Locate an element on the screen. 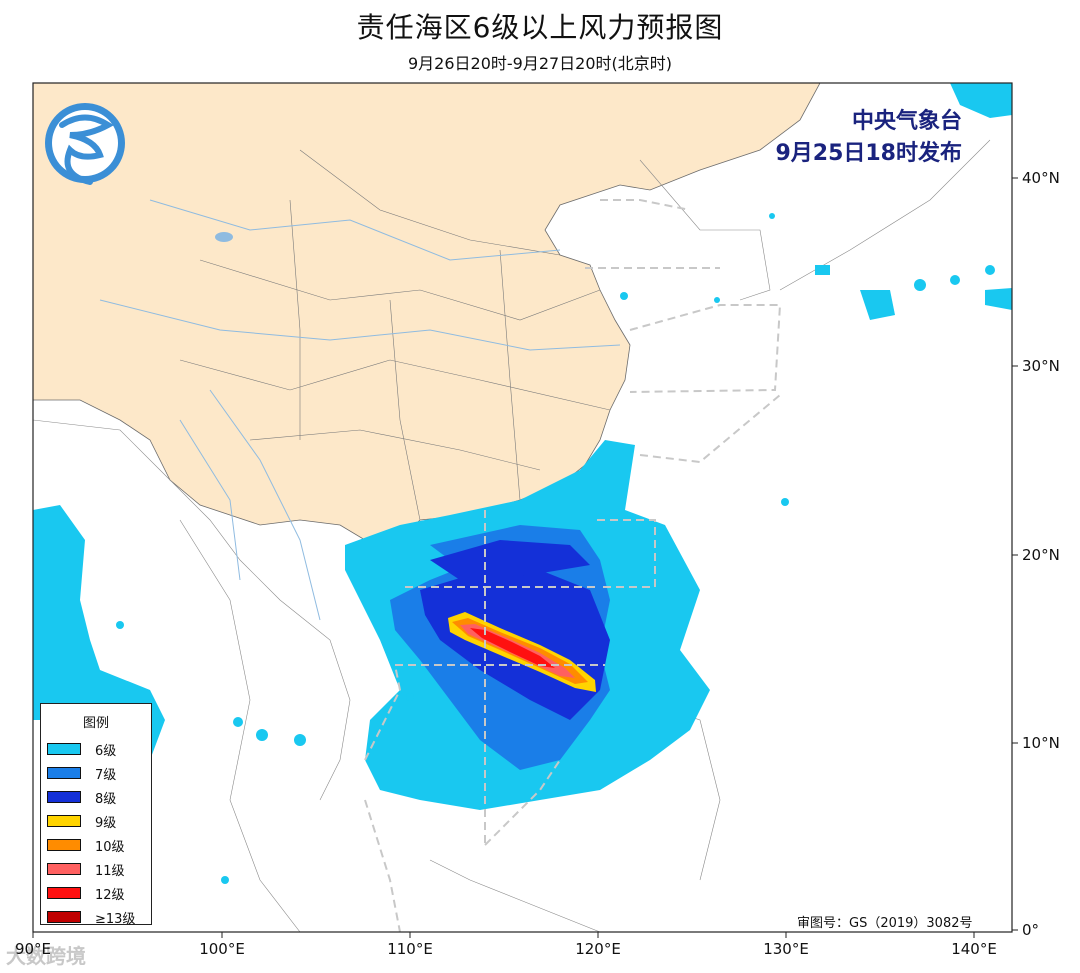 The width and height of the screenshot is (1080, 973). legend: 图例 6级 7级 8级 9级 10级 11级 12级 ≥13级 is located at coordinates (96, 815).